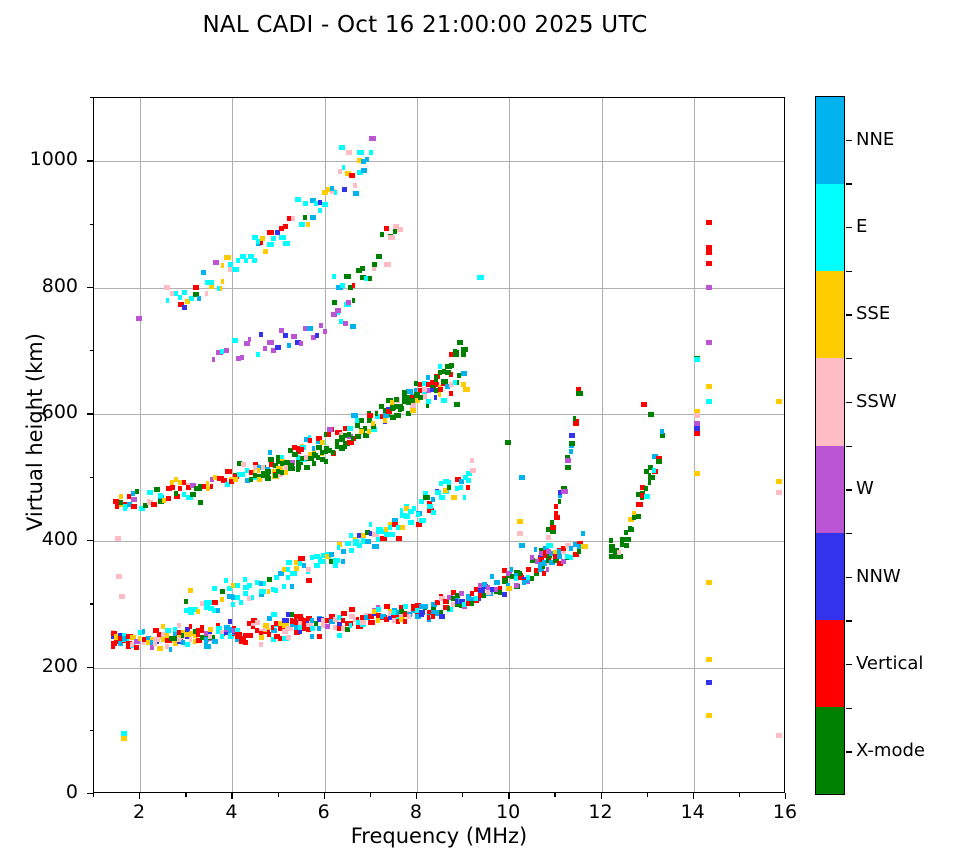 Image resolution: width=958 pixels, height=857 pixels. I want to click on y-tick-label: 200, so click(59, 665).